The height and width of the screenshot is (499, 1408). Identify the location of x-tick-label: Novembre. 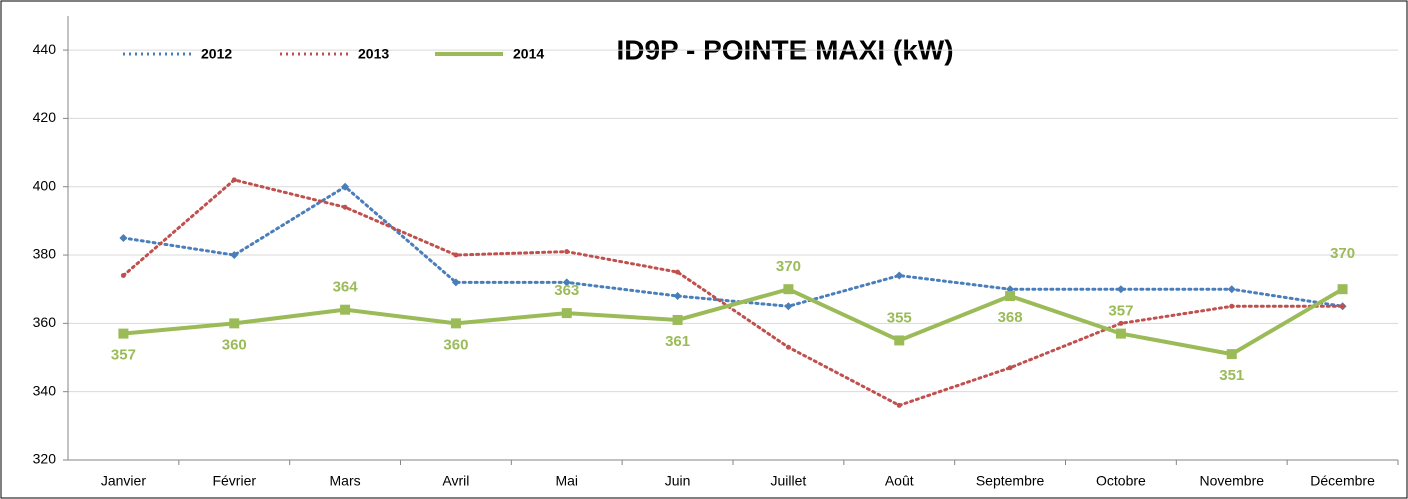
(1231, 481).